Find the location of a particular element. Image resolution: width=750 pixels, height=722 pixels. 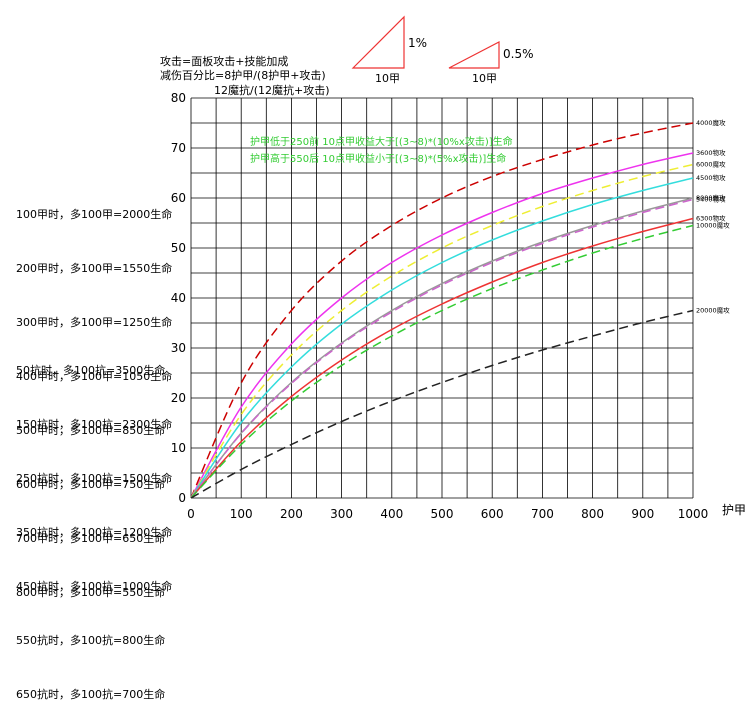

mr-list-item: 350抗时，多100抗=1200生命 is located at coordinates (94, 532).